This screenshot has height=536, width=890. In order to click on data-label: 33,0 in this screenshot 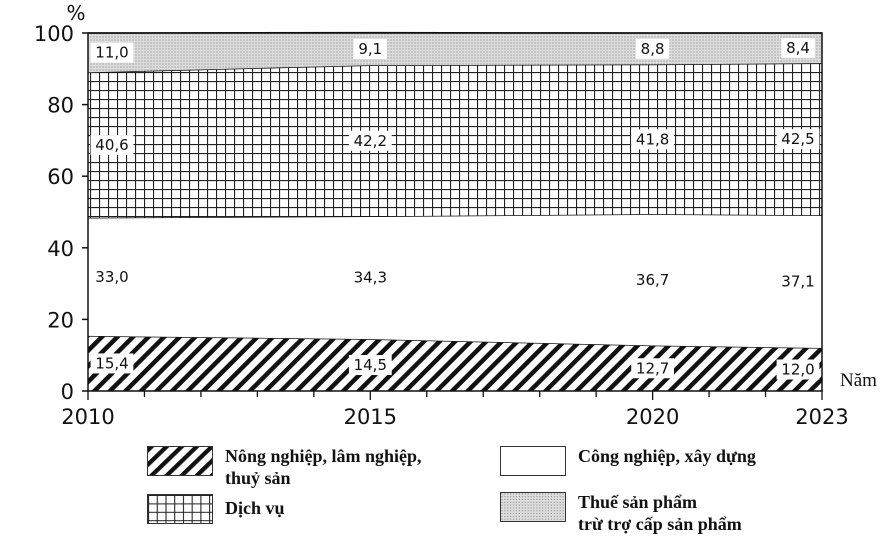, I will do `click(111, 277)`.